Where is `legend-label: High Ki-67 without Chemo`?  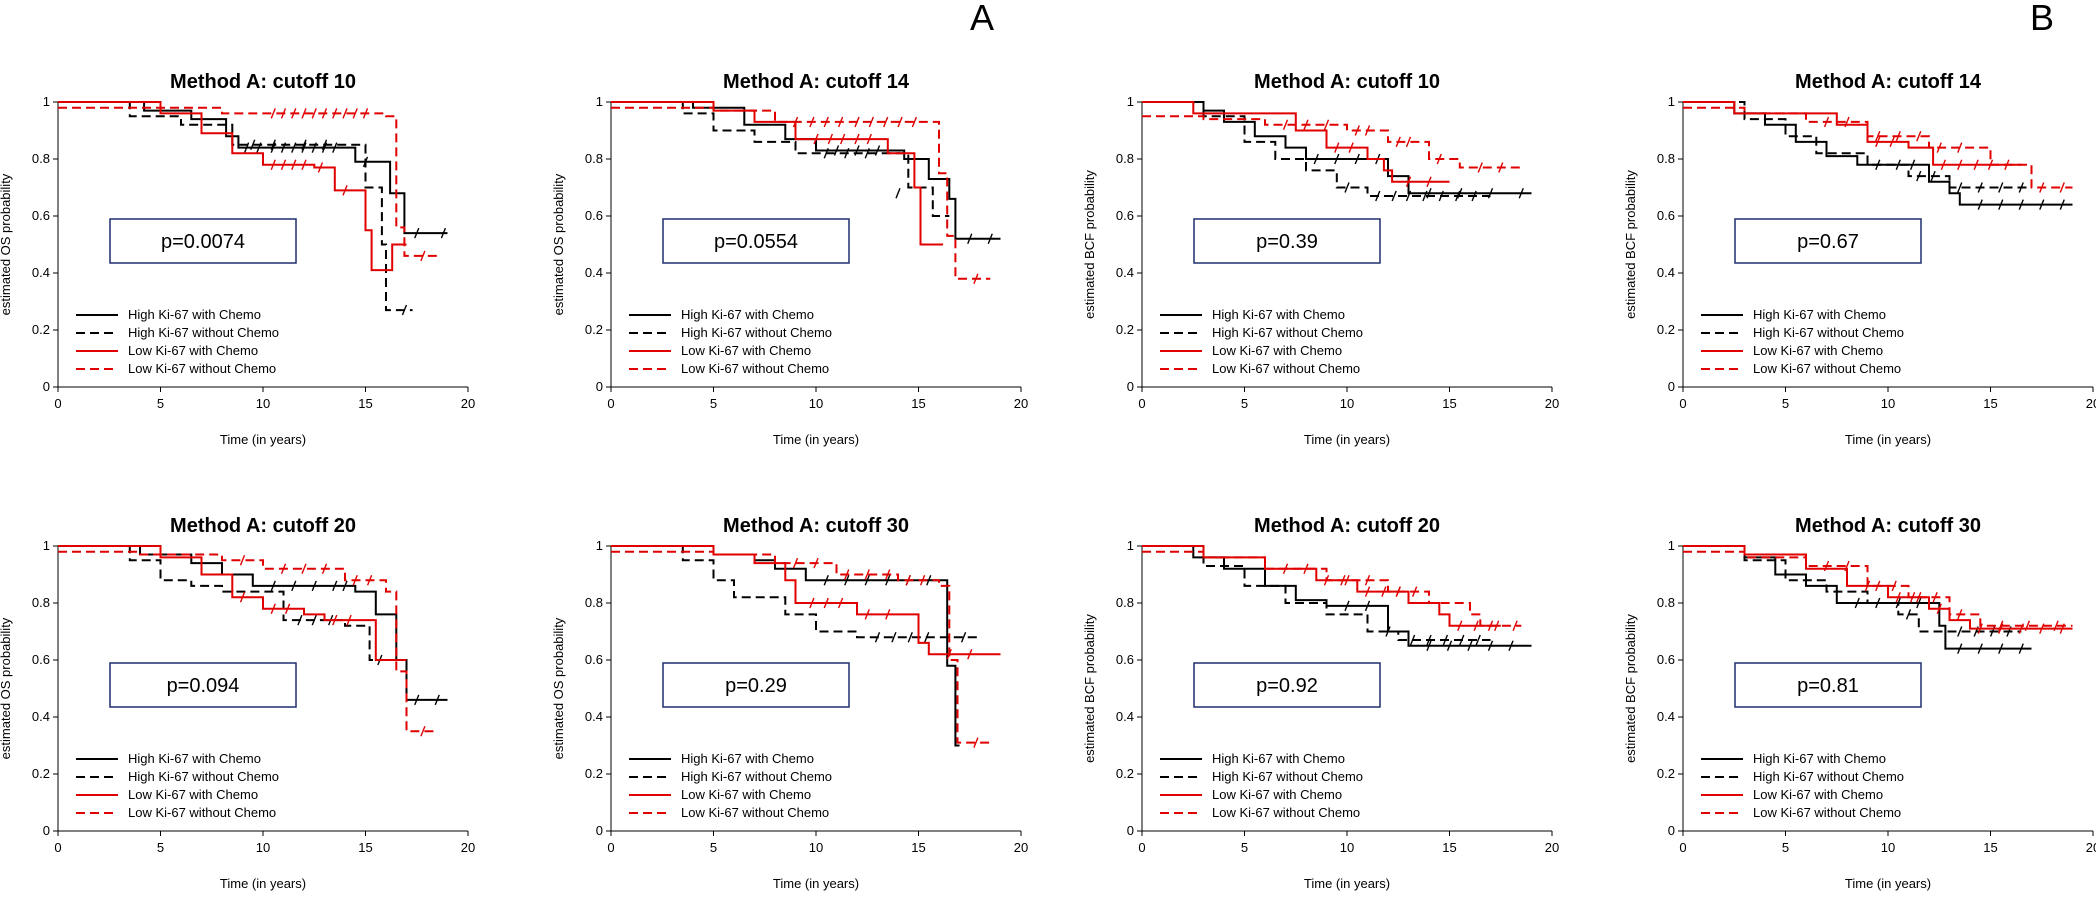 legend-label: High Ki-67 without Chemo is located at coordinates (1828, 332).